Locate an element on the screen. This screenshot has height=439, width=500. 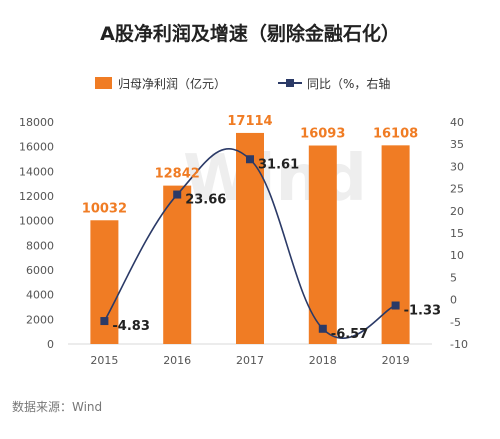
bar-value-label: 12842 is located at coordinates (177, 174).